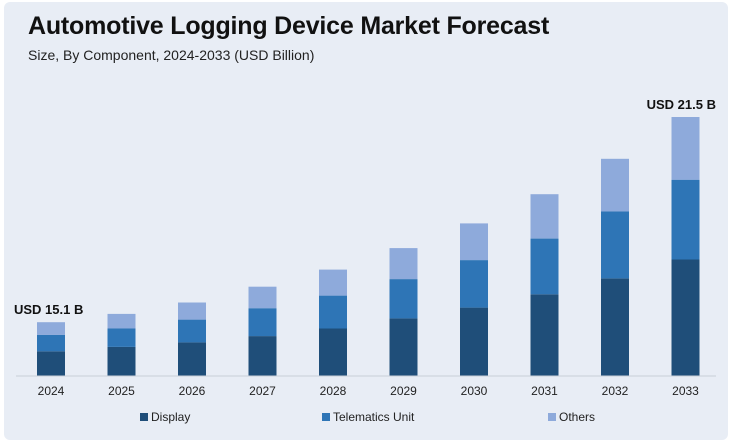 The width and height of the screenshot is (732, 444). I want to click on legend-label-telematics-unit: Telematics Unit, so click(374, 417).